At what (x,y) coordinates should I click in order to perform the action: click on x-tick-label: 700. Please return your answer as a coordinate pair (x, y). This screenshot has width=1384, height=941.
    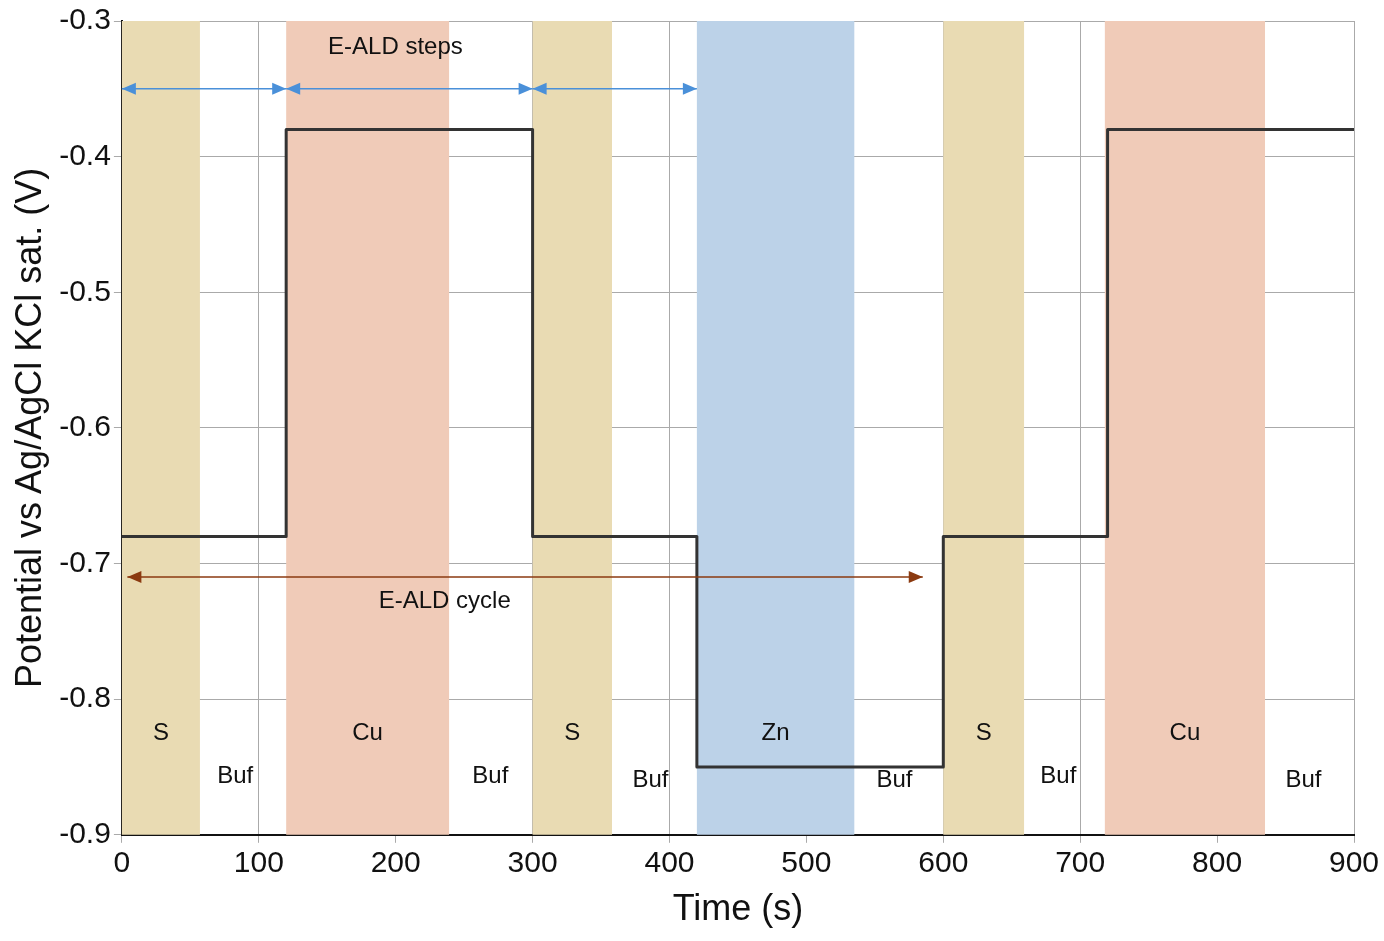
    Looking at the image, I should click on (1080, 862).